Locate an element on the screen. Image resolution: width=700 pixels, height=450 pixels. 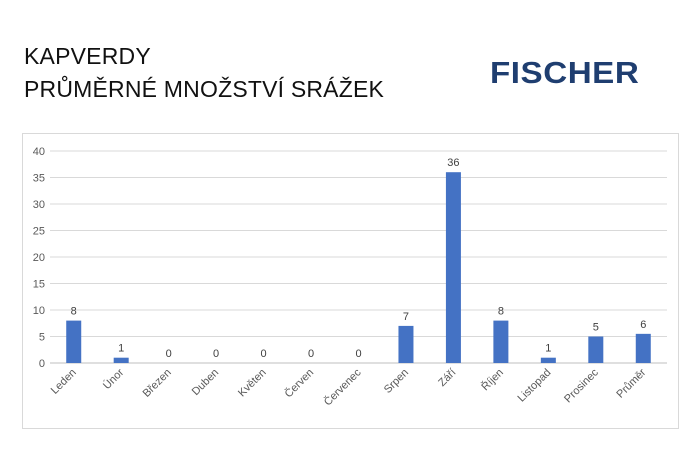
x-tick-label: Leden is located at coordinates (64, 382).